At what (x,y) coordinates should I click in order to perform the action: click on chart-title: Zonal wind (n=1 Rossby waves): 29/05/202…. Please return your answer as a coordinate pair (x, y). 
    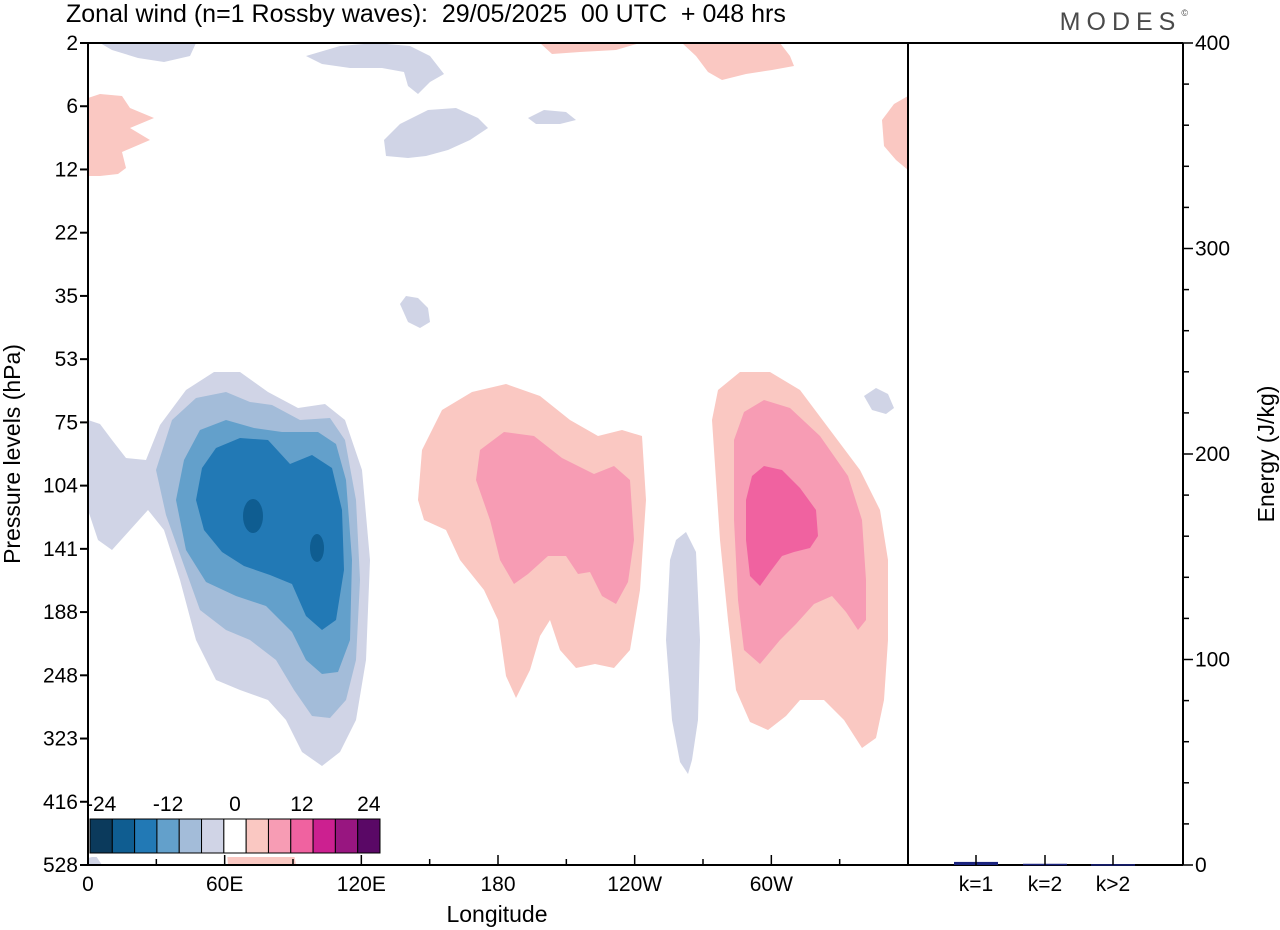
    Looking at the image, I should click on (426, 14).